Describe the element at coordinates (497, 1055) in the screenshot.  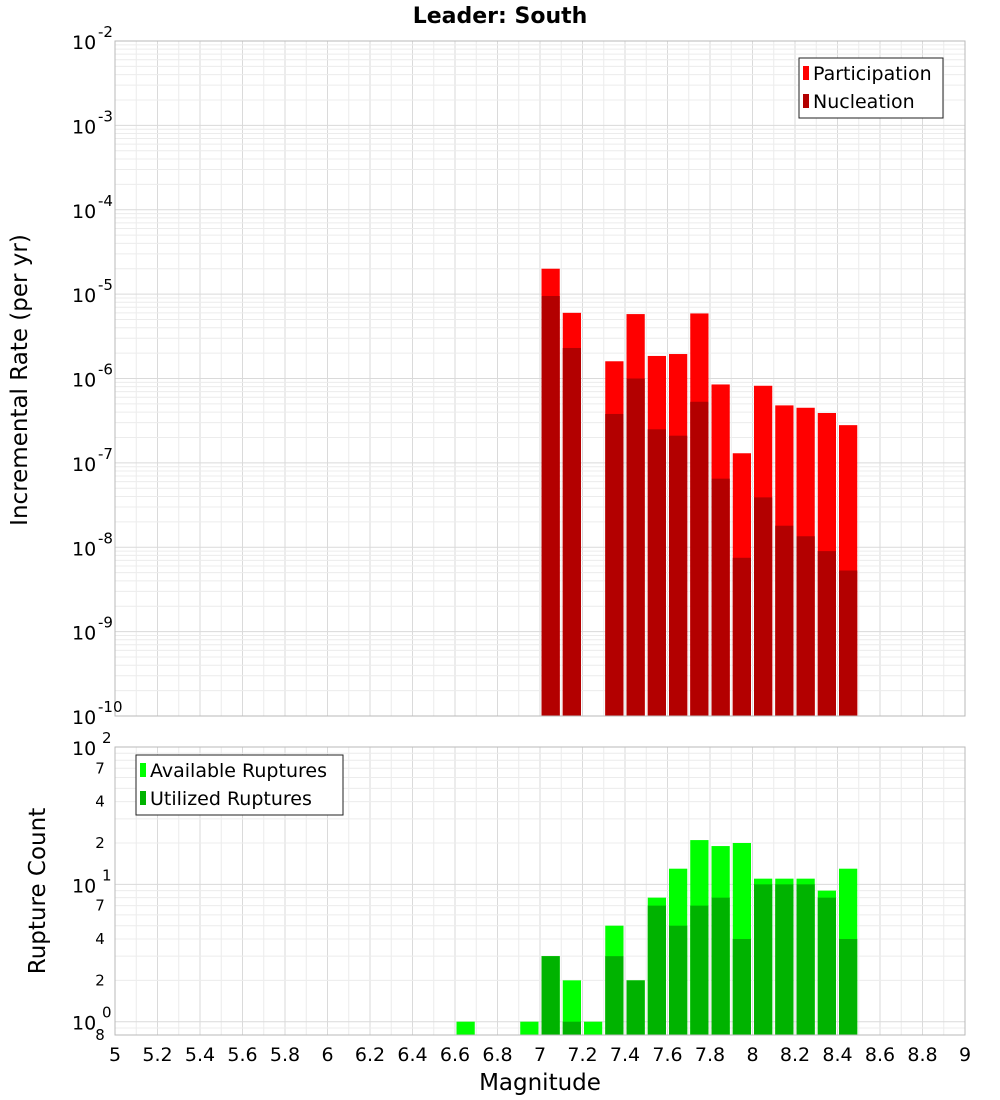
I see `magnitude-tick-label: 6.8` at that location.